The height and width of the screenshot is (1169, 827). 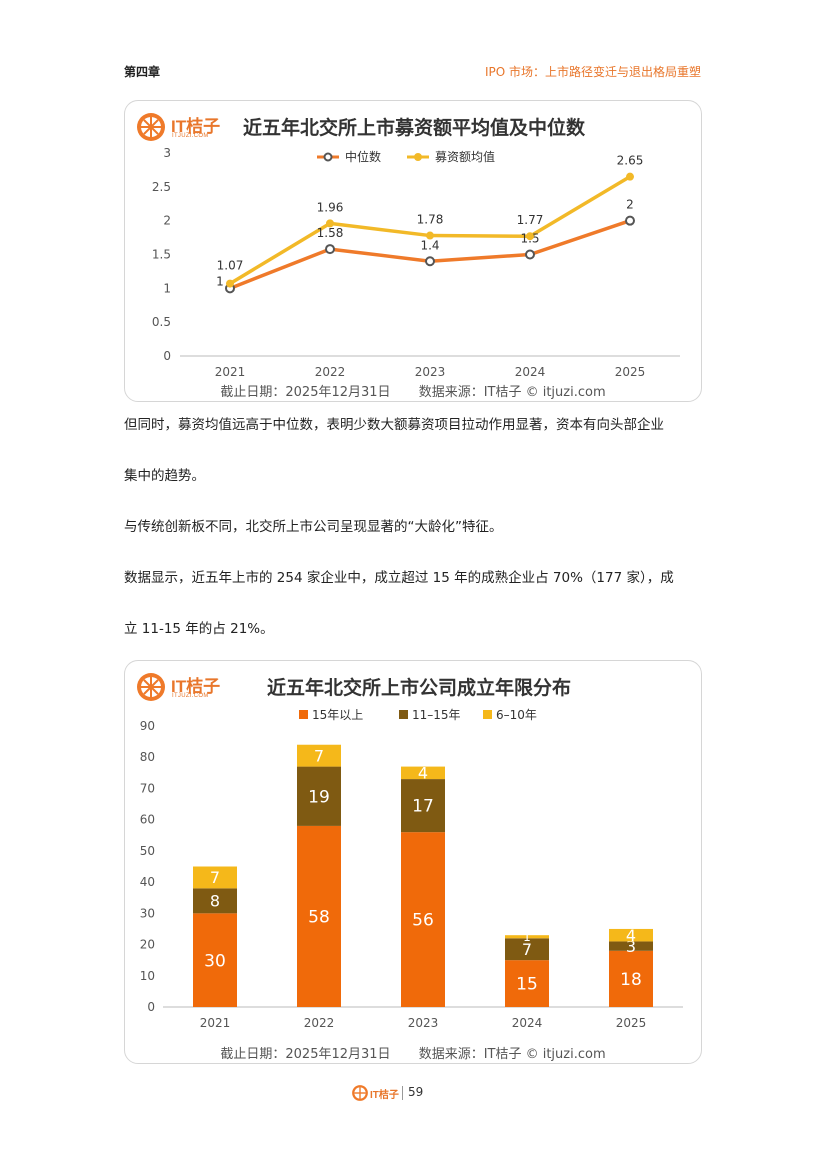 What do you see at coordinates (330, 207) in the screenshot?
I see `data-label: 1.96` at bounding box center [330, 207].